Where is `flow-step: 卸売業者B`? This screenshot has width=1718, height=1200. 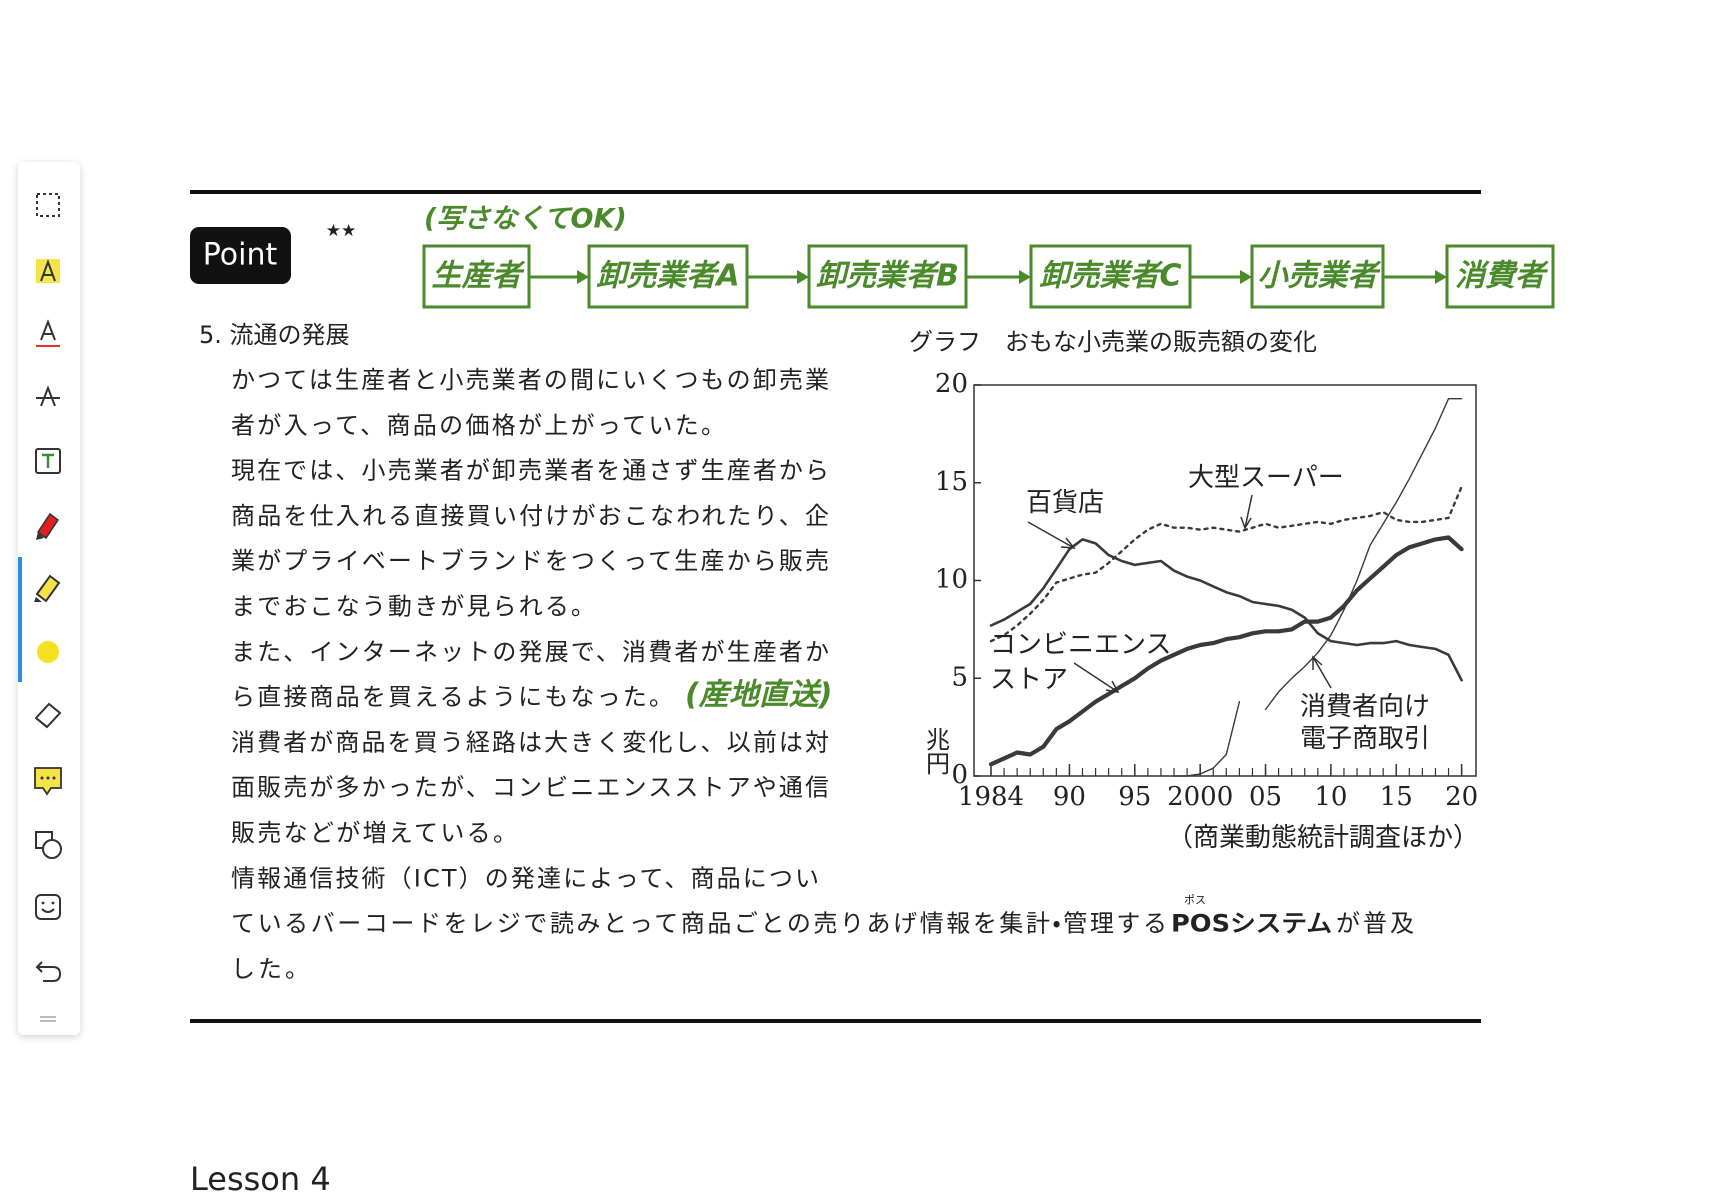 flow-step: 卸売業者B is located at coordinates (887, 276).